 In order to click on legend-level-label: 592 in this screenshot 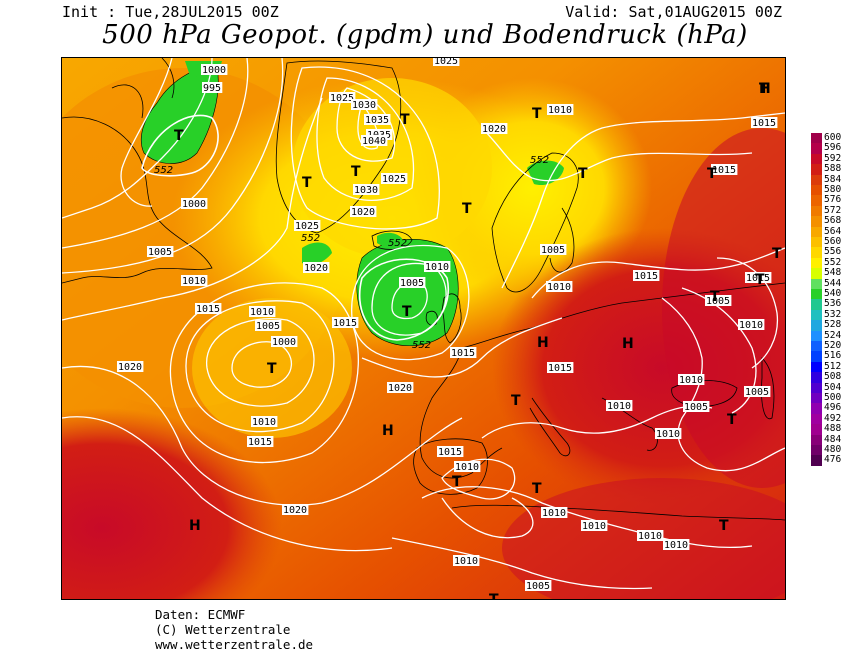, I will do `click(833, 158)`.